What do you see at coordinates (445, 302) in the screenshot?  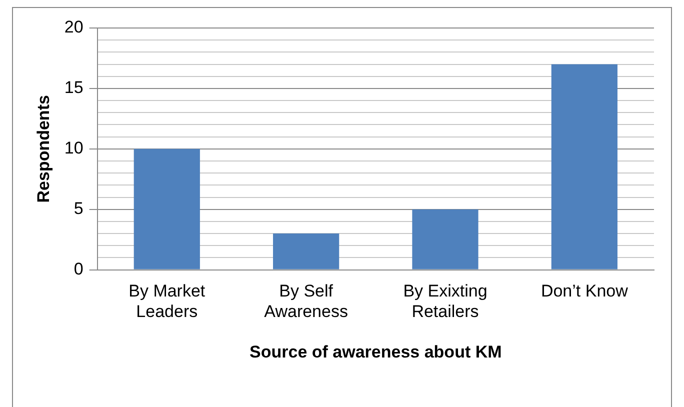 I see `x-tick-label: By Exixting Retailers` at bounding box center [445, 302].